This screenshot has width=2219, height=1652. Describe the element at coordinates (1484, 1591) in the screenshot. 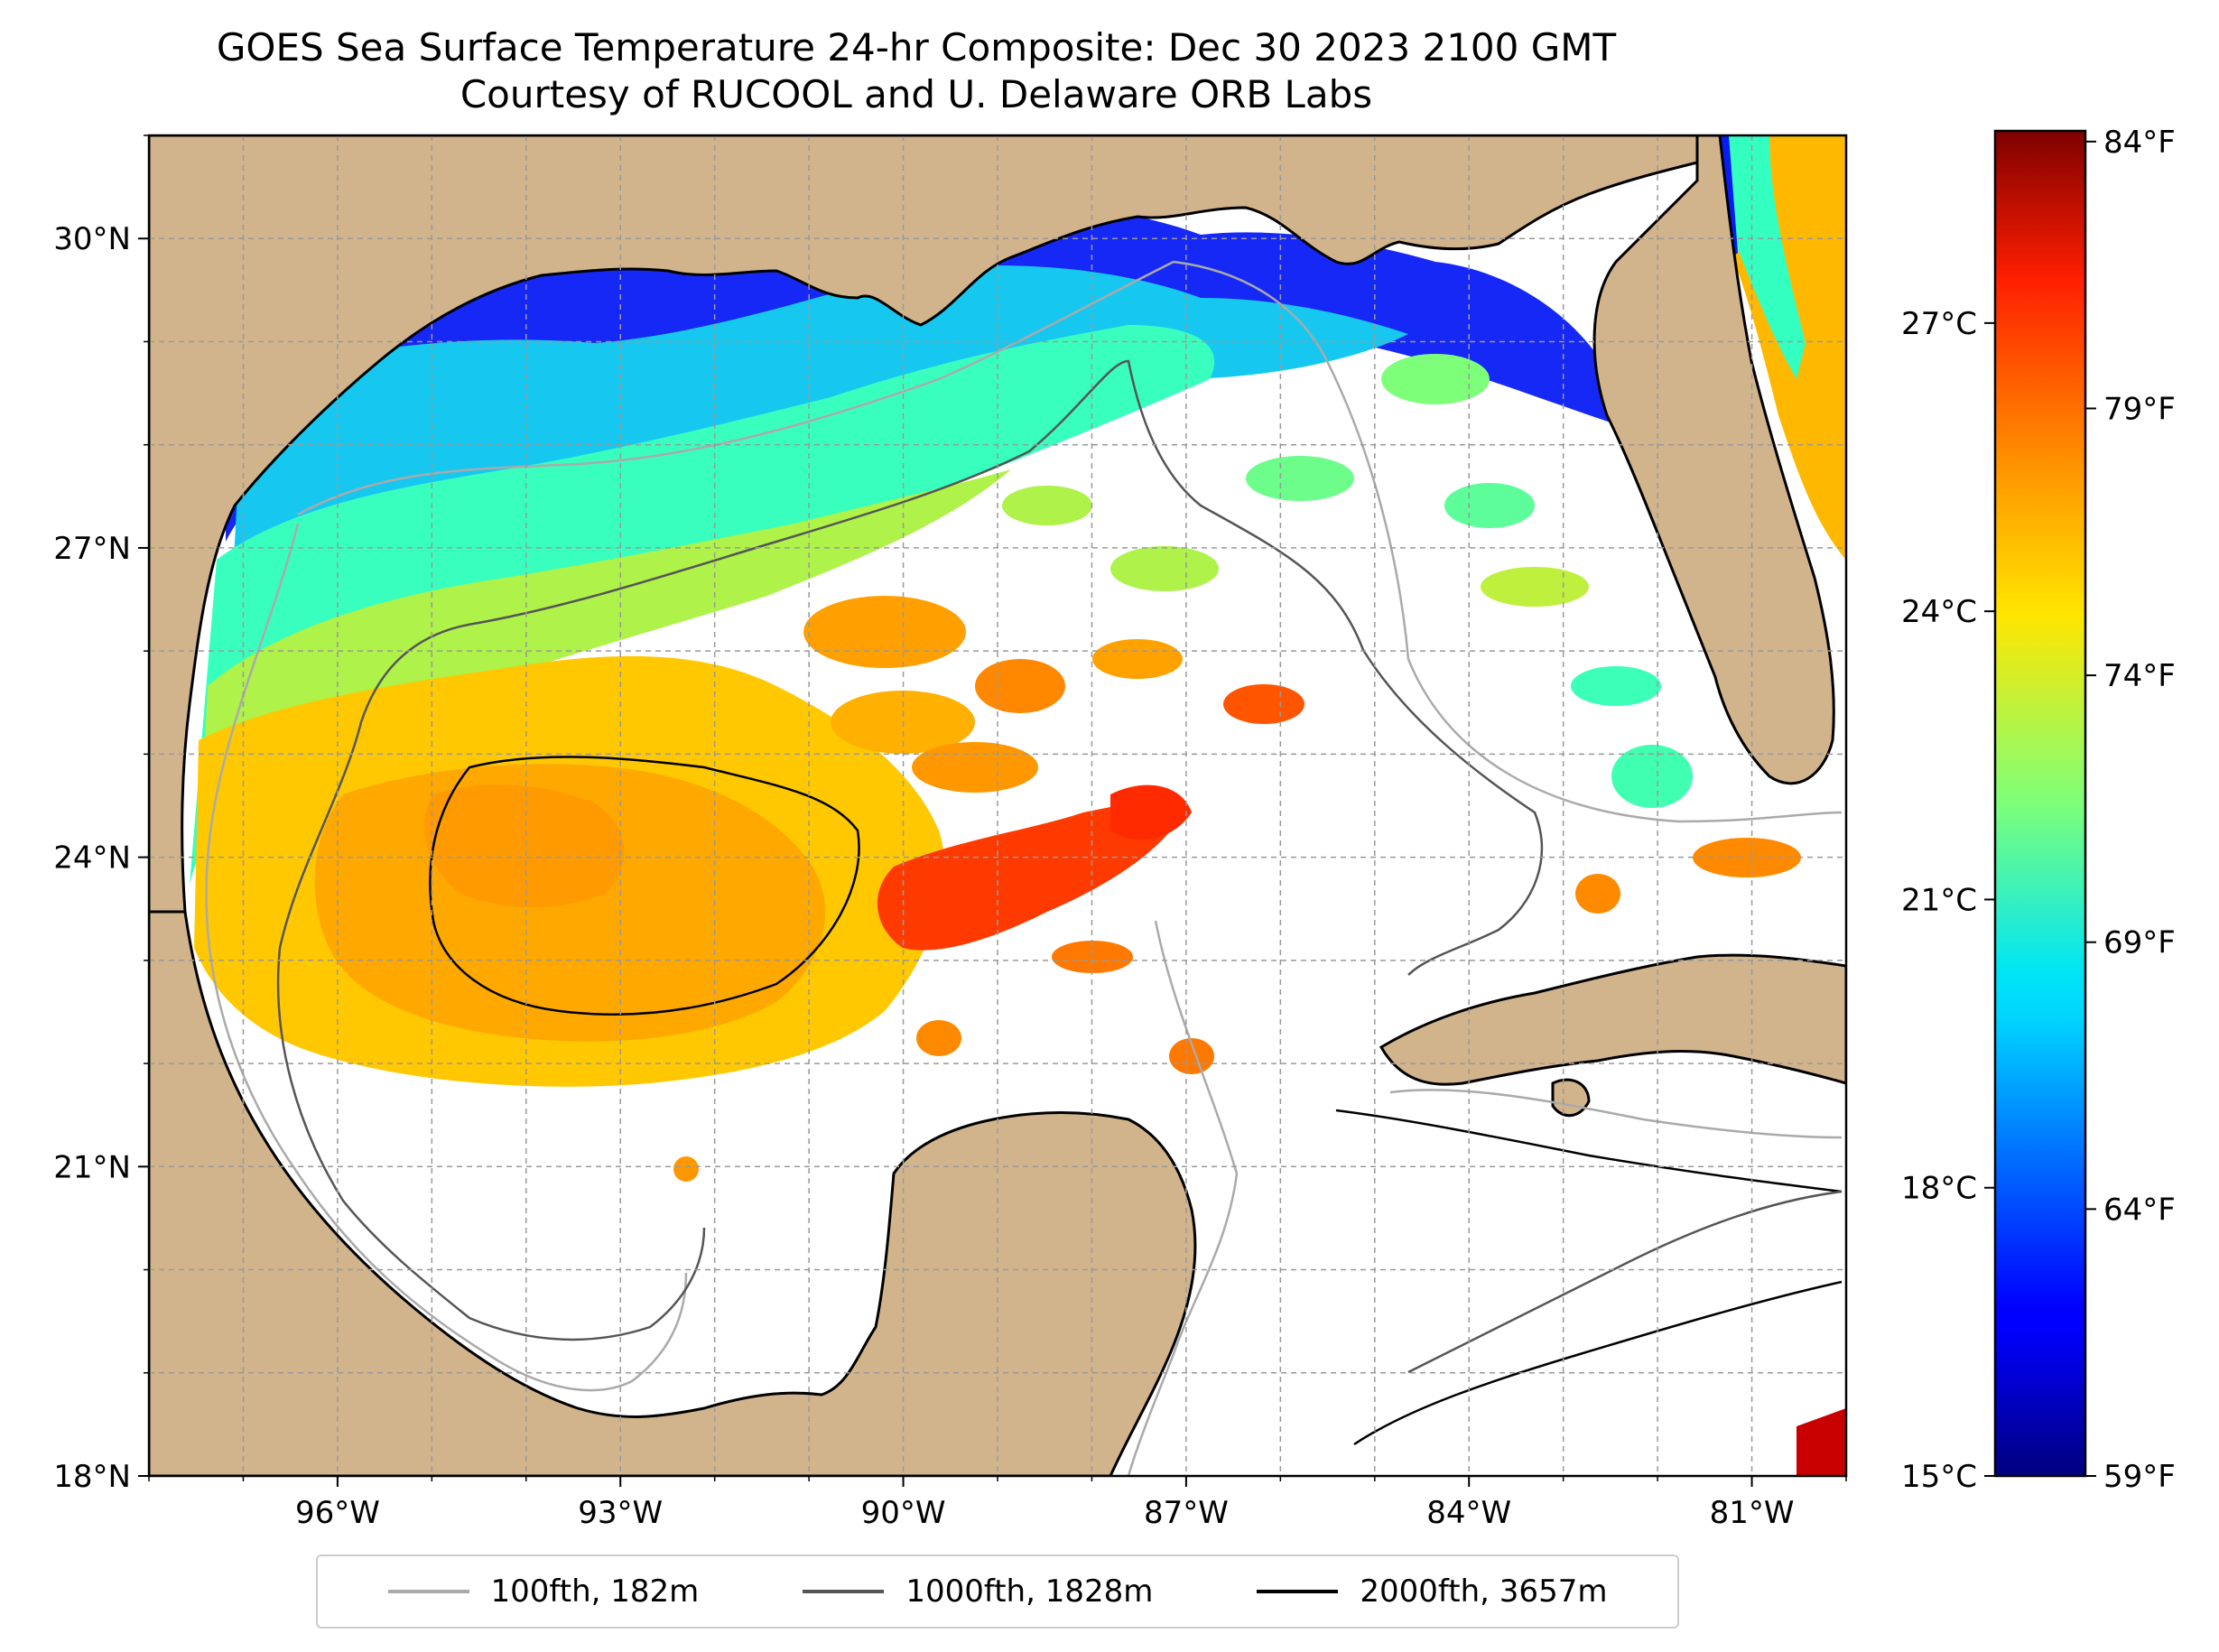

I see `legend-label: 2000fth, 3657m` at that location.